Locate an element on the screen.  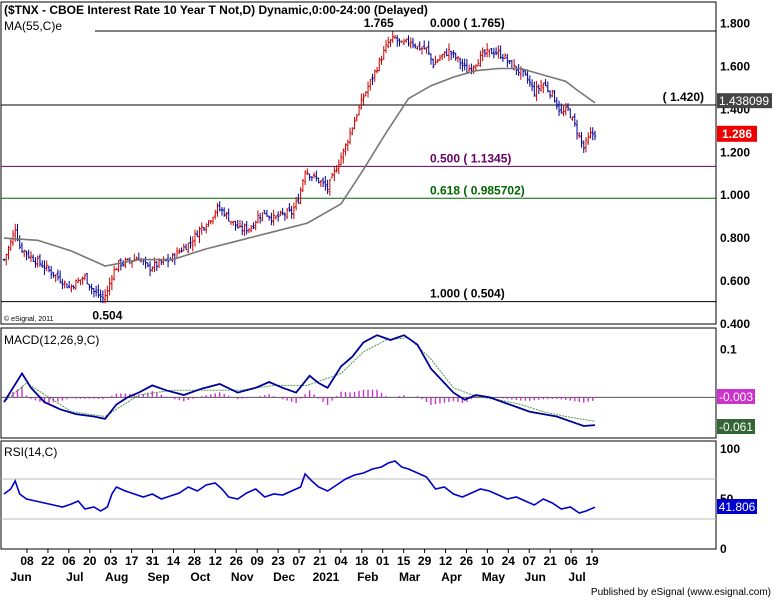
ma-value-badge: 1.438099 is located at coordinates (744, 101).